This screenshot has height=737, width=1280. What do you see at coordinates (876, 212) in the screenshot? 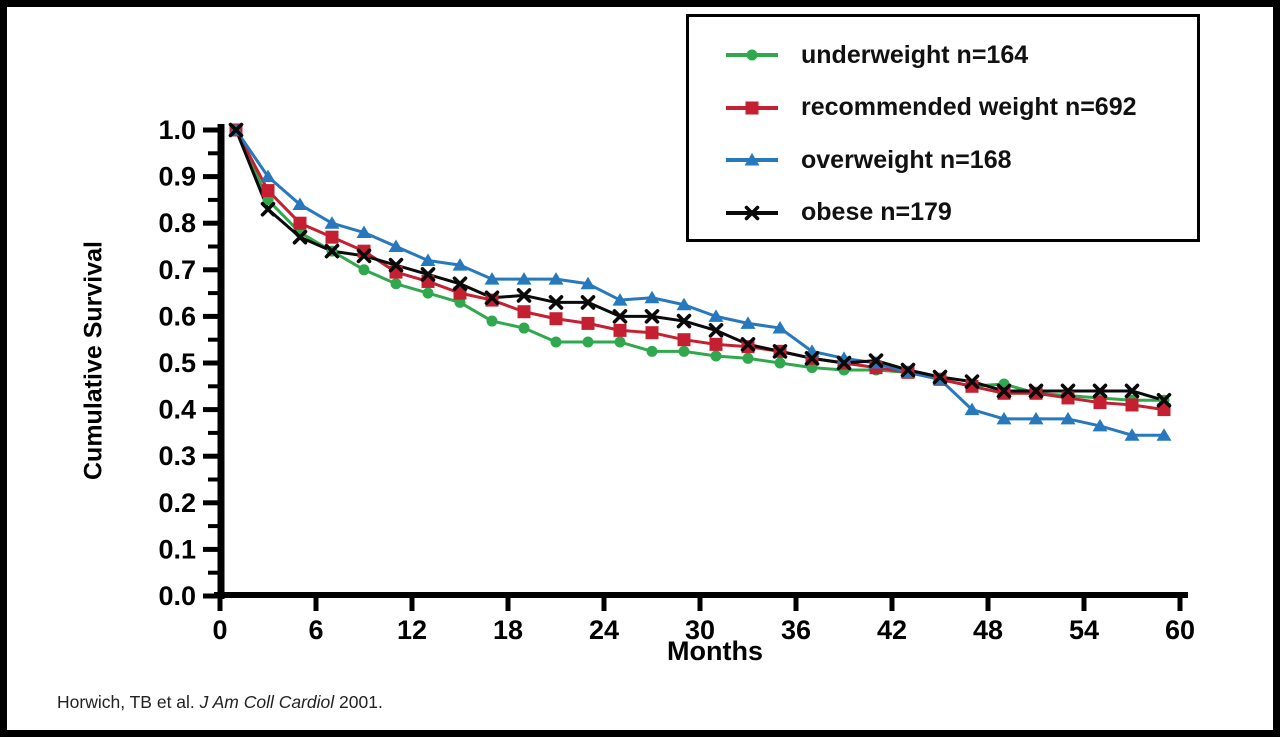
I see `legend-label-obese: obese n=179` at bounding box center [876, 212].